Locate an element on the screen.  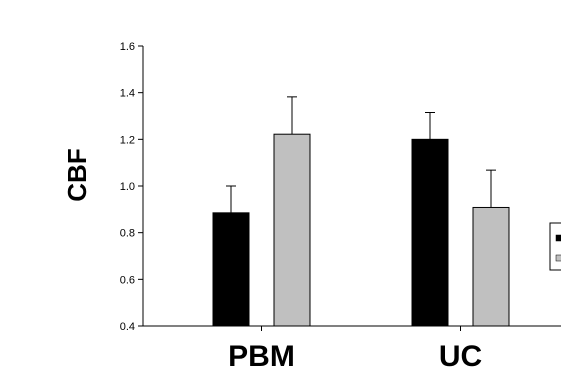
legend is located at coordinates (555, 246).